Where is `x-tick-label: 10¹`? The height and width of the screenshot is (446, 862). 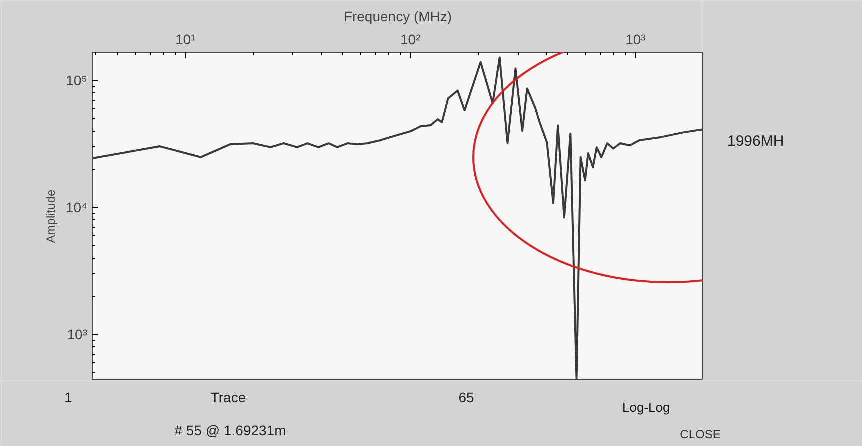 x-tick-label: 10¹ is located at coordinates (185, 40).